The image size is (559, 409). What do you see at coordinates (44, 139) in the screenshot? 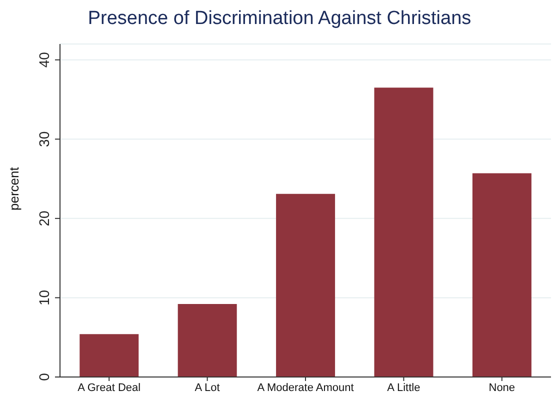
I see `y-tick-label: 30` at bounding box center [44, 139].